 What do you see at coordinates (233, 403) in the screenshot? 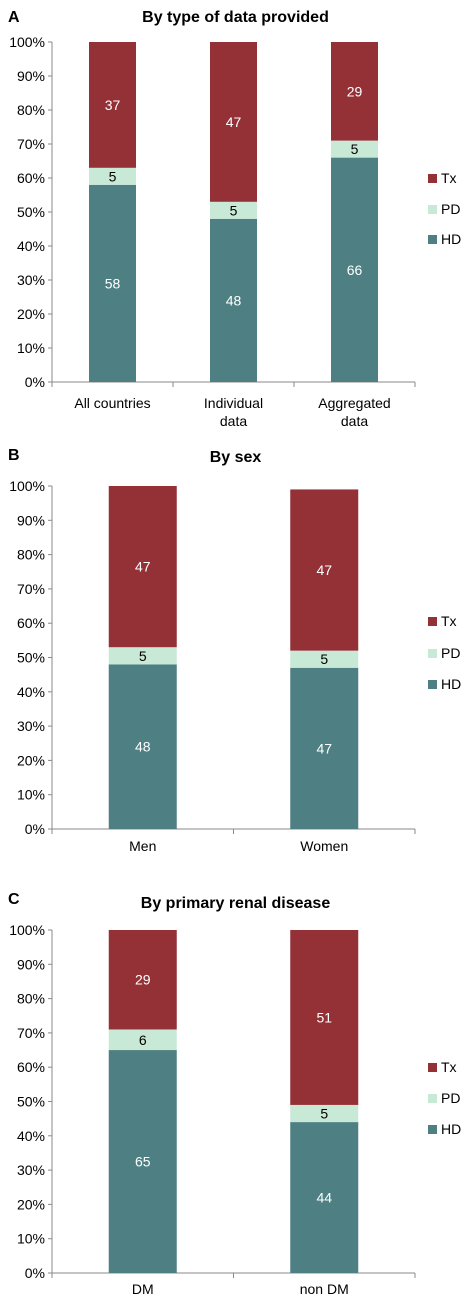
I see `x-category-label: Individual` at bounding box center [233, 403].